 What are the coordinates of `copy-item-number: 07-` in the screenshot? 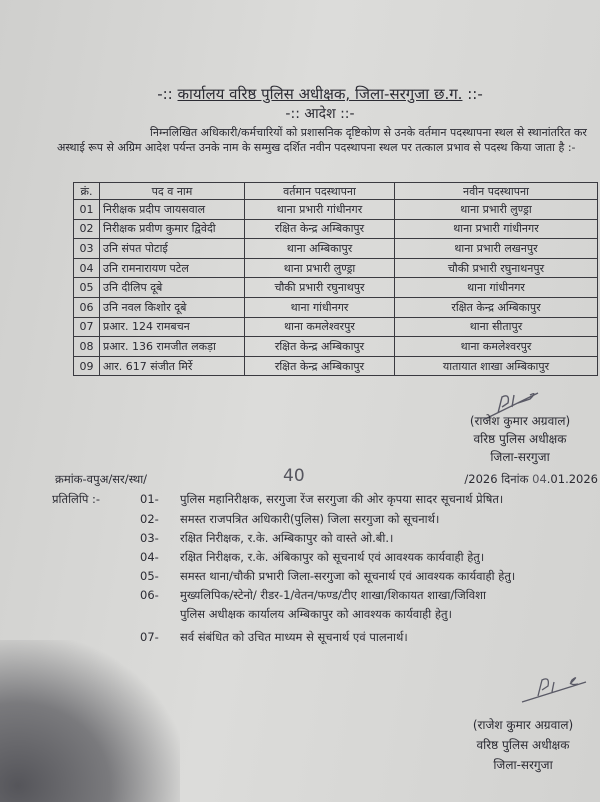 It's located at (149, 637).